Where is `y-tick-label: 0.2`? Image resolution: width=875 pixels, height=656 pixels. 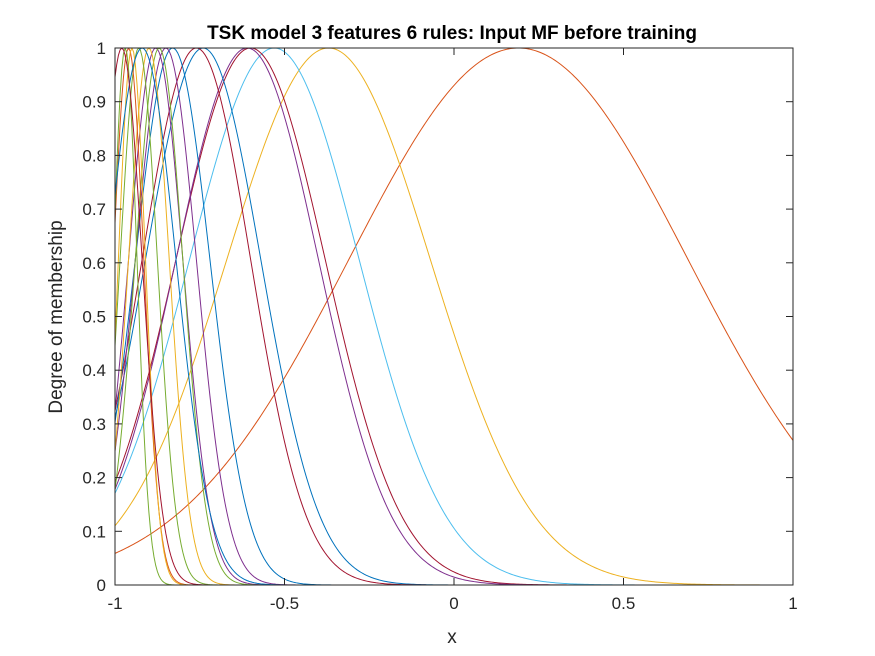
y-tick-label: 0.2 is located at coordinates (94, 478).